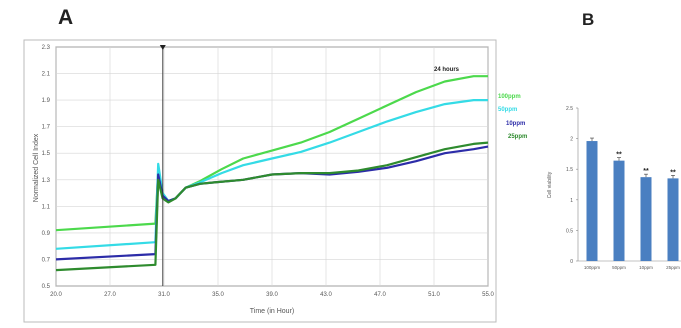  I want to click on bar-10ppm, so click(646, 219).